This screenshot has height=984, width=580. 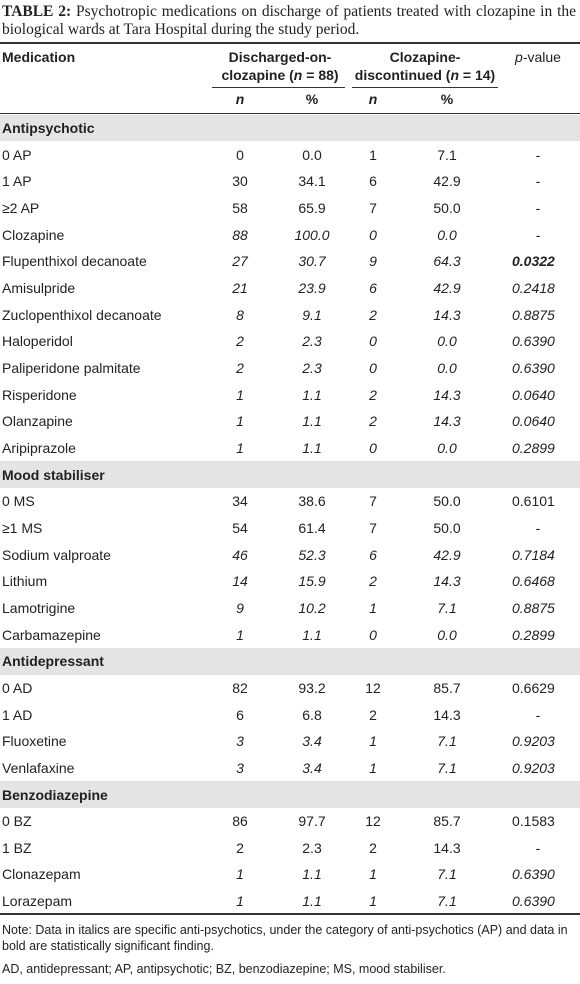 What do you see at coordinates (402, 75) in the screenshot?
I see `header-text: discontinued (` at bounding box center [402, 75].